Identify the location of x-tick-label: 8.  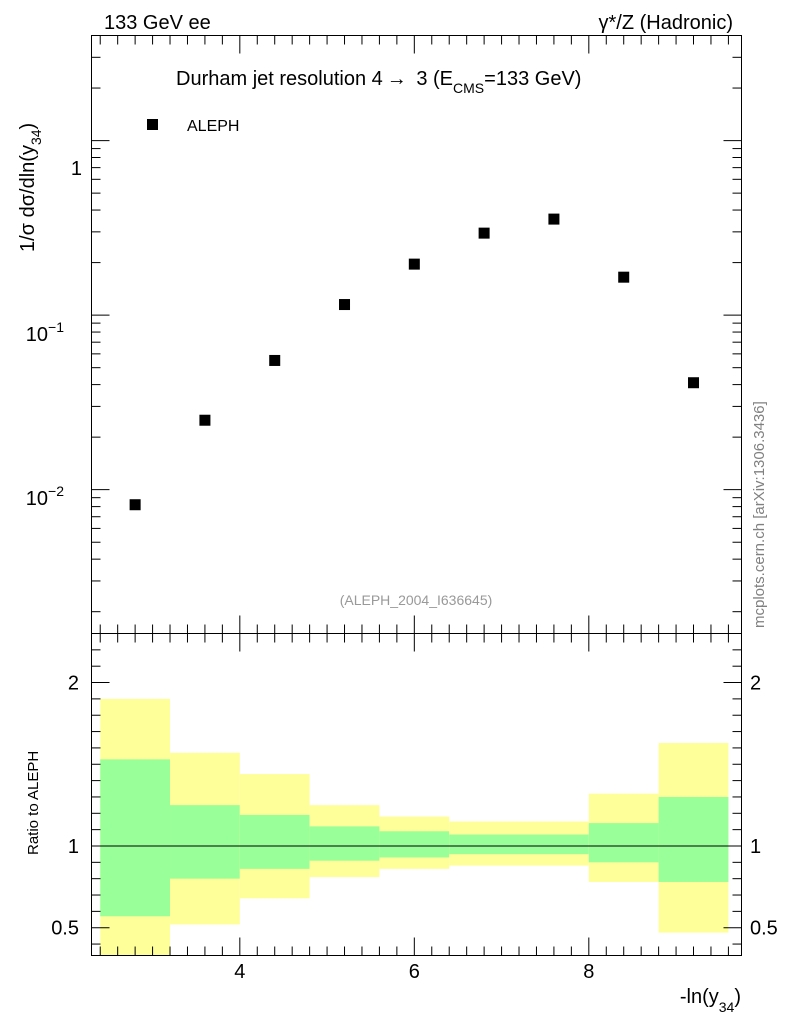
(588, 972).